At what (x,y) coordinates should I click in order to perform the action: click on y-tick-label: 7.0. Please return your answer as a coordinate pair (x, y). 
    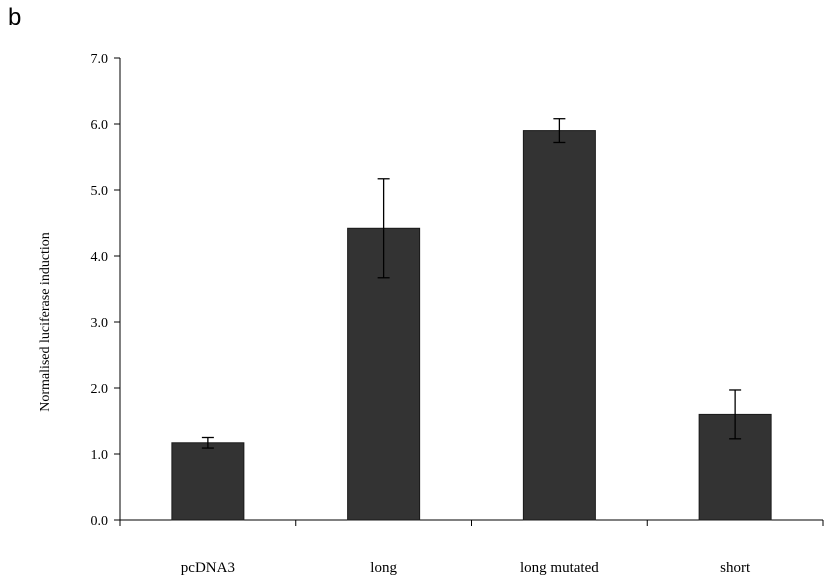
    Looking at the image, I should click on (100, 59).